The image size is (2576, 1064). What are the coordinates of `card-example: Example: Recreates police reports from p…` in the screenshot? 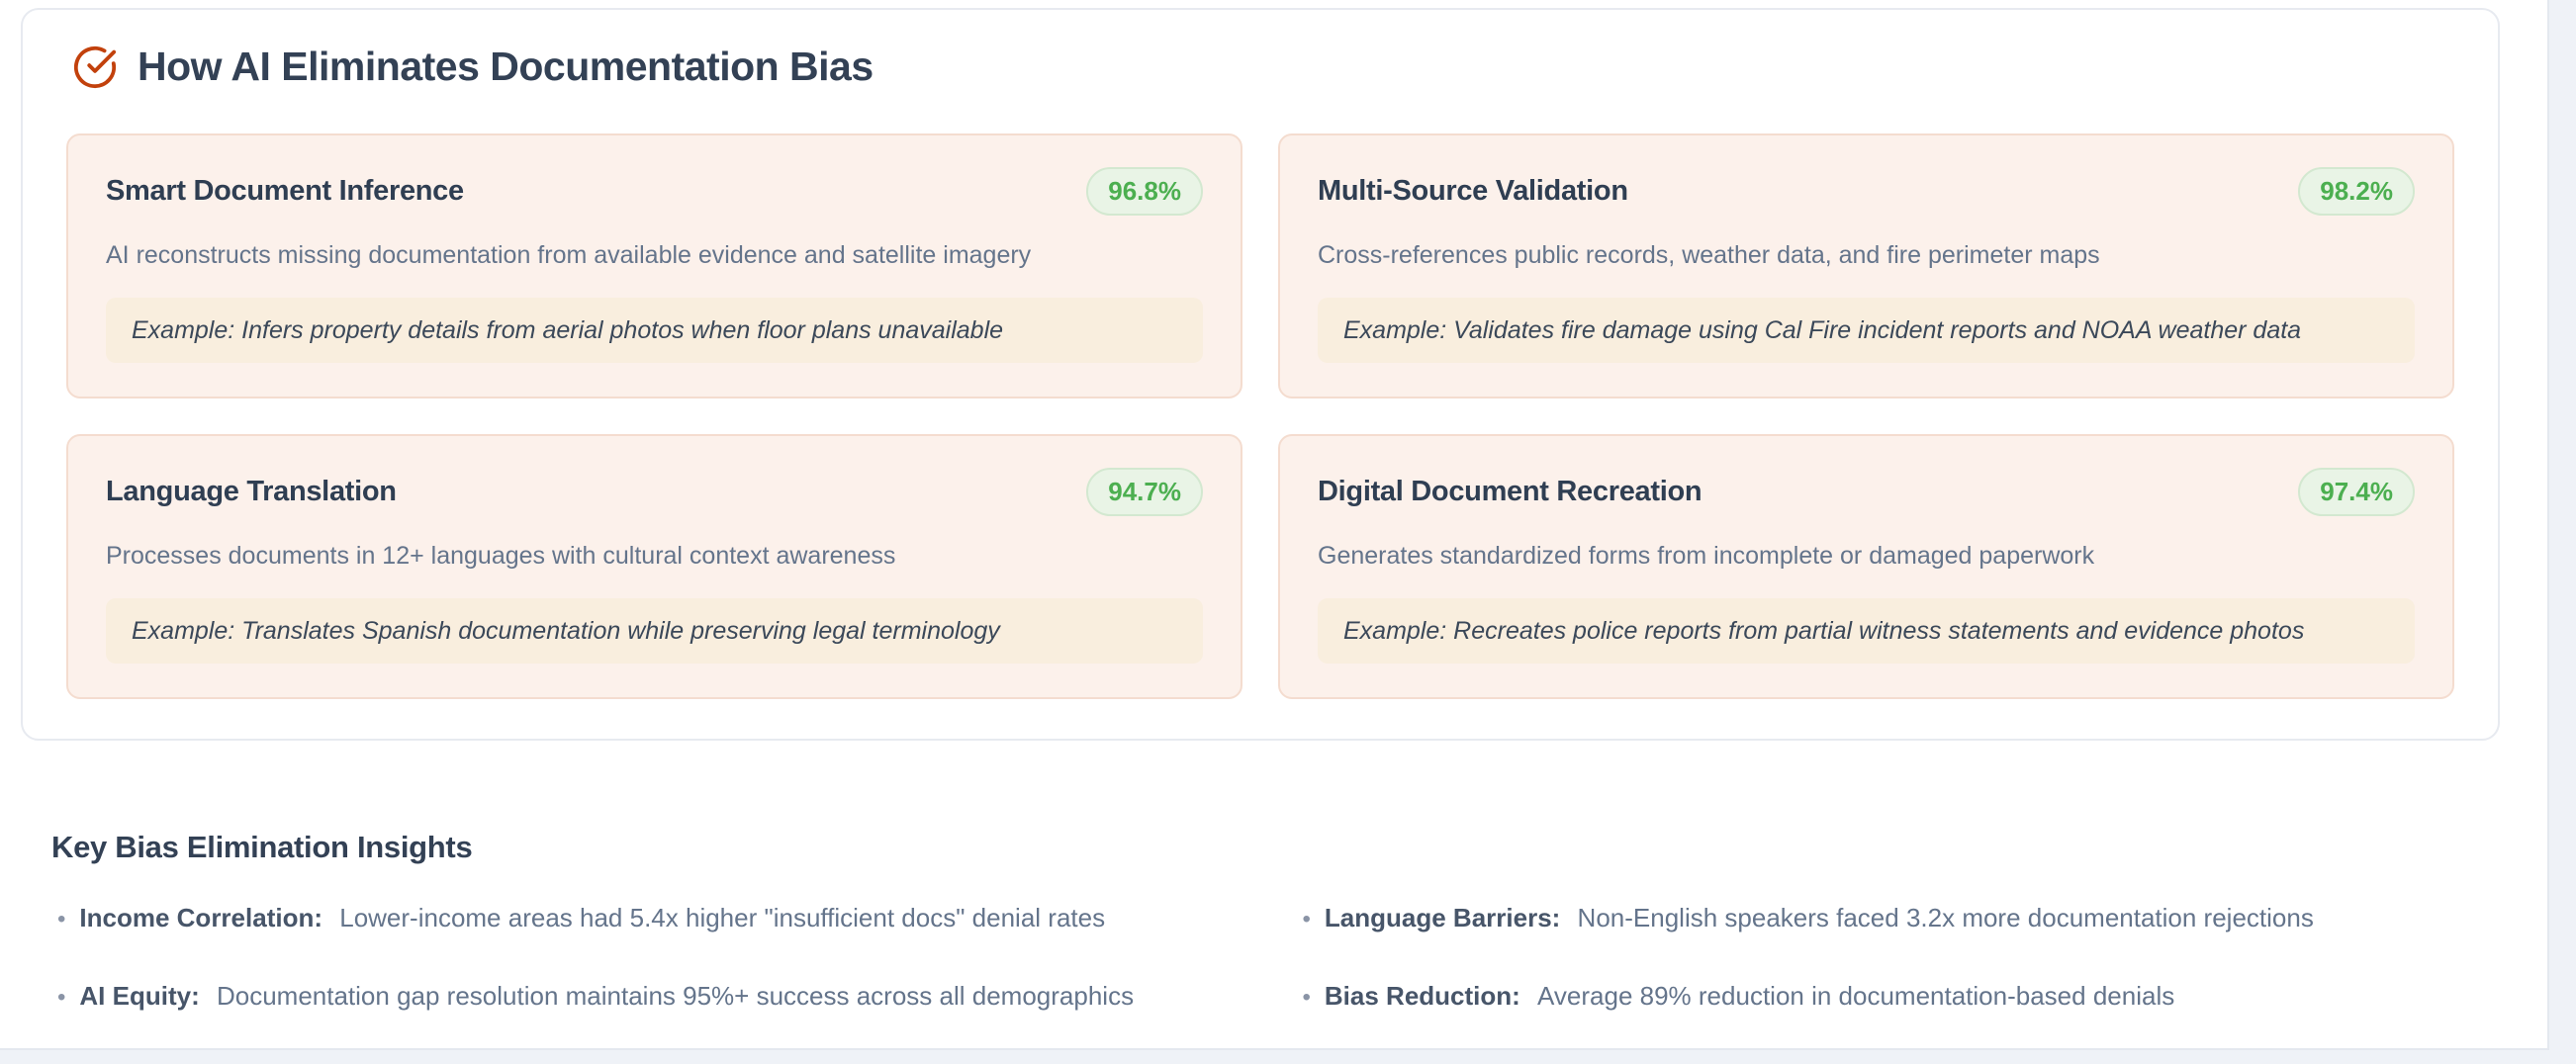 It's located at (1867, 630).